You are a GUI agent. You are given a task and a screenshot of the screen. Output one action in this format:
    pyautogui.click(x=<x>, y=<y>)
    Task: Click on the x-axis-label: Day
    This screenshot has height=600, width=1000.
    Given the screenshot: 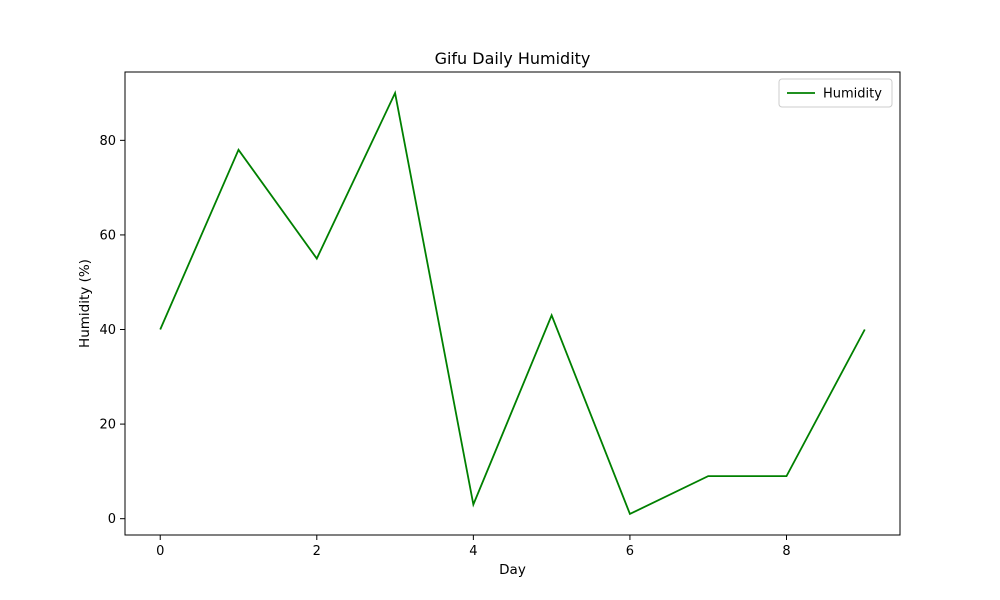 What is the action you would take?
    pyautogui.click(x=512, y=570)
    